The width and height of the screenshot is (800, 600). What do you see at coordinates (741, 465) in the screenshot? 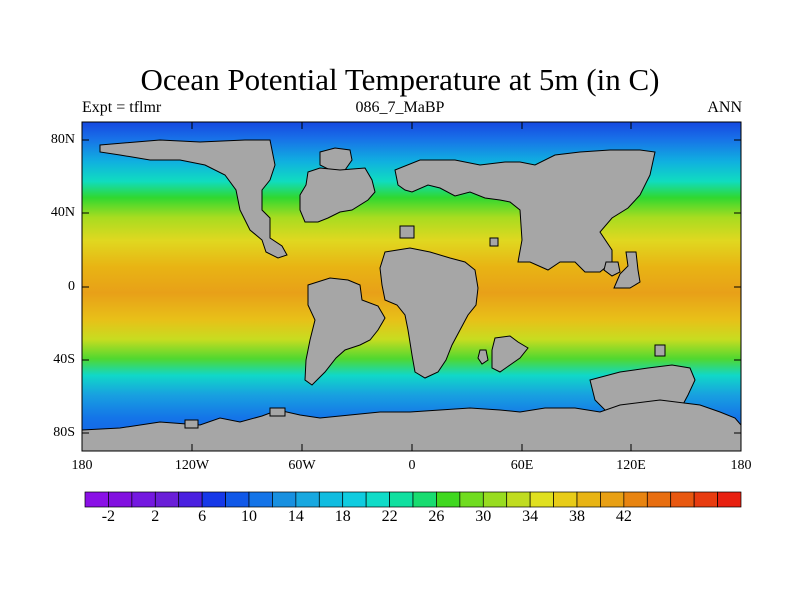
I see `lon-tick-180e: 180` at bounding box center [741, 465].